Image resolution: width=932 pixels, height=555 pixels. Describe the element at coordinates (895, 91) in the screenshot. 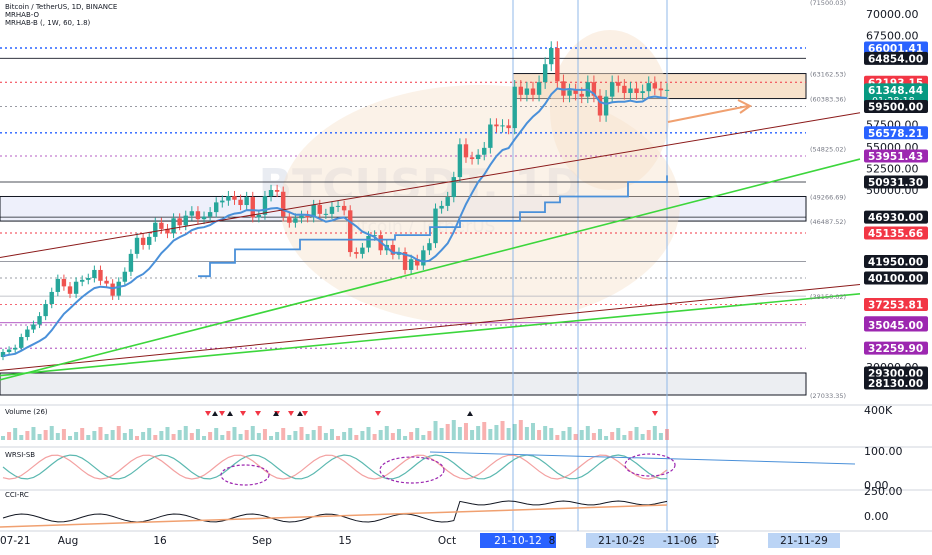

I see `price-label-text: 61348.44` at that location.